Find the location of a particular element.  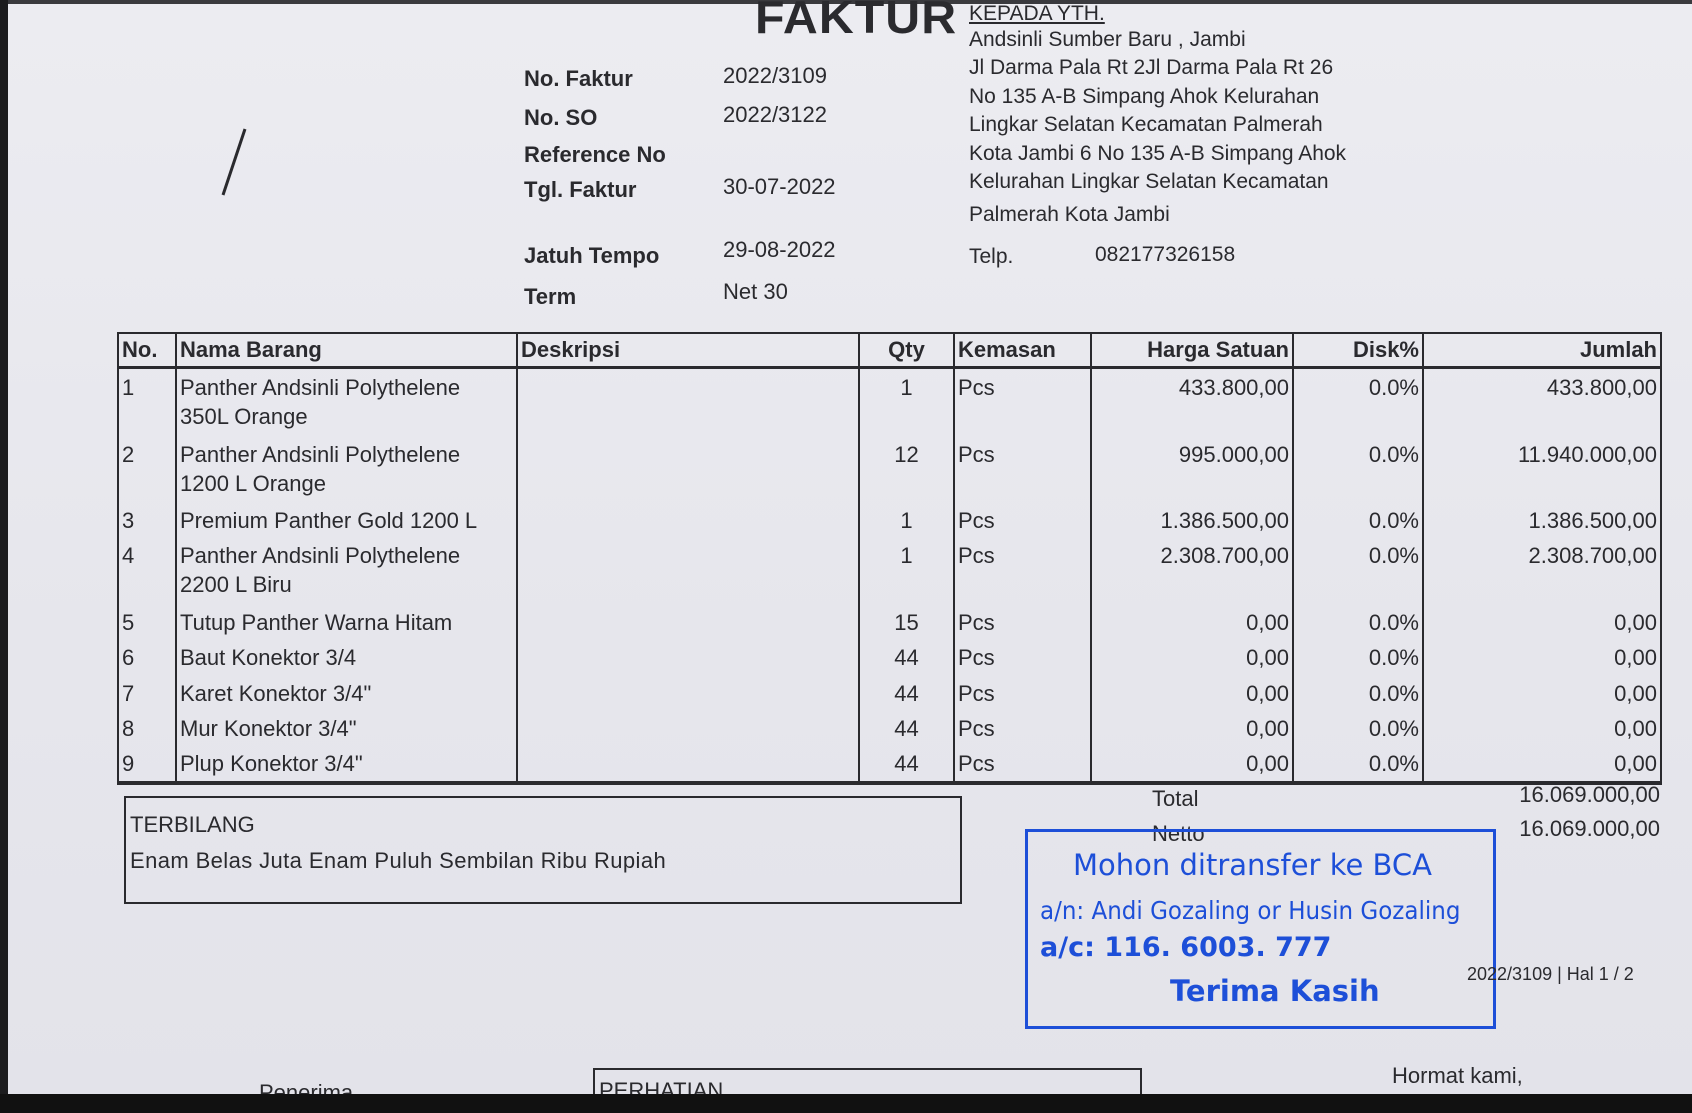

cell-name: Panther Andsinli Polythelene 2200 L Biru is located at coordinates (346, 570).